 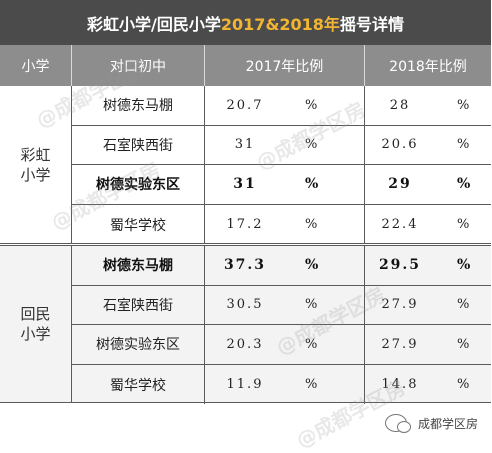 I want to click on title-suffix: 摇号详情, so click(x=371, y=24).